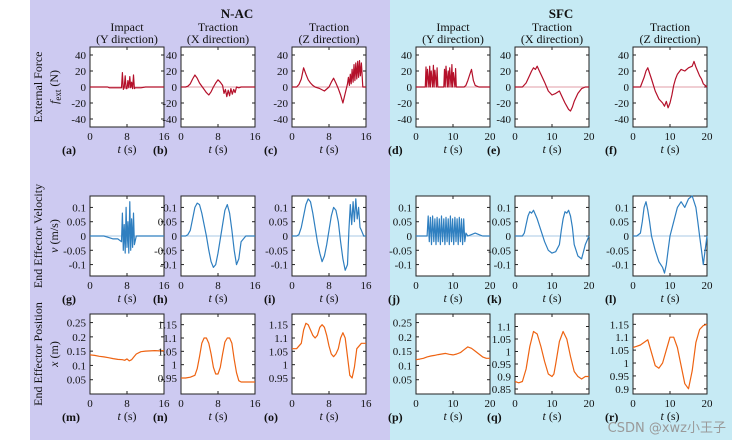 The width and height of the screenshot is (732, 440). I want to click on subplot-letter: (e), so click(493, 150).